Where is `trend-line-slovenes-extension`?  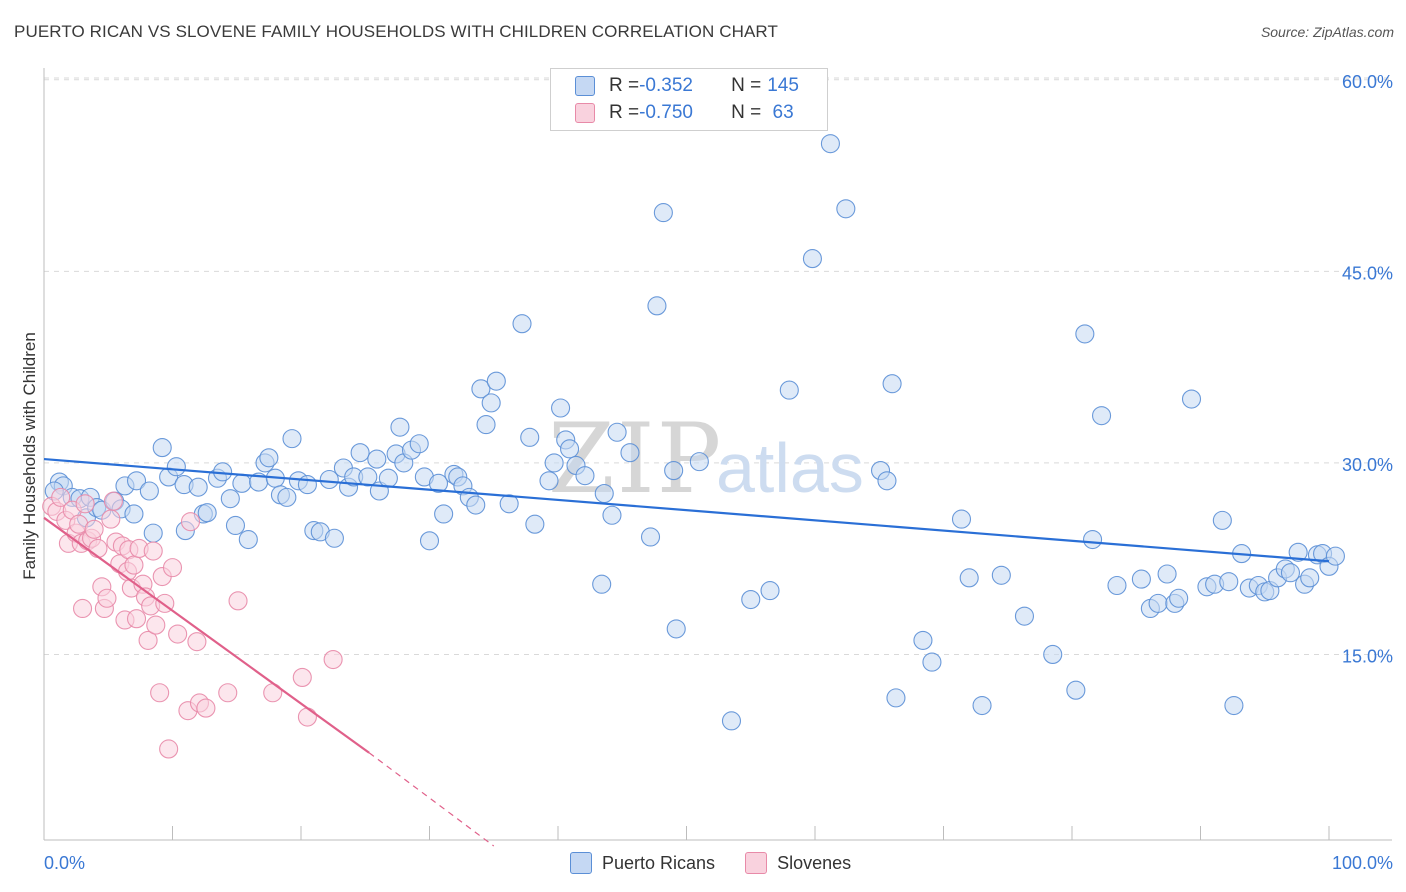 trend-line-slovenes-extension is located at coordinates (431, 799).